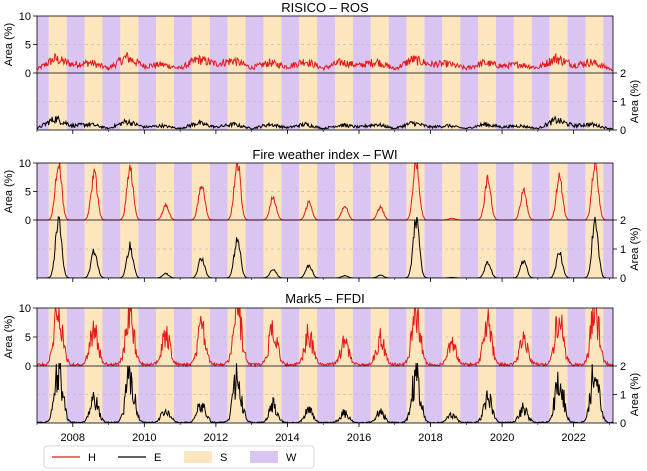  I want to click on winter-band-lower-2-2019, so click(505, 394).